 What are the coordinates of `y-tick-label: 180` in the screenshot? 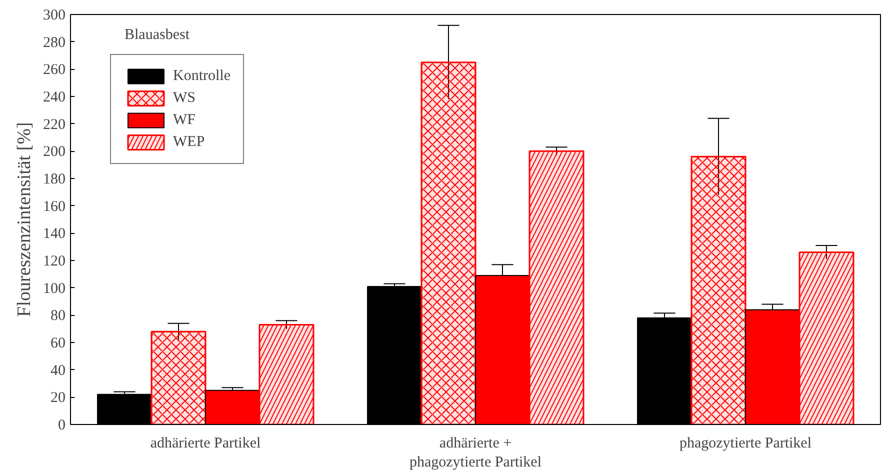 It's located at (54, 180).